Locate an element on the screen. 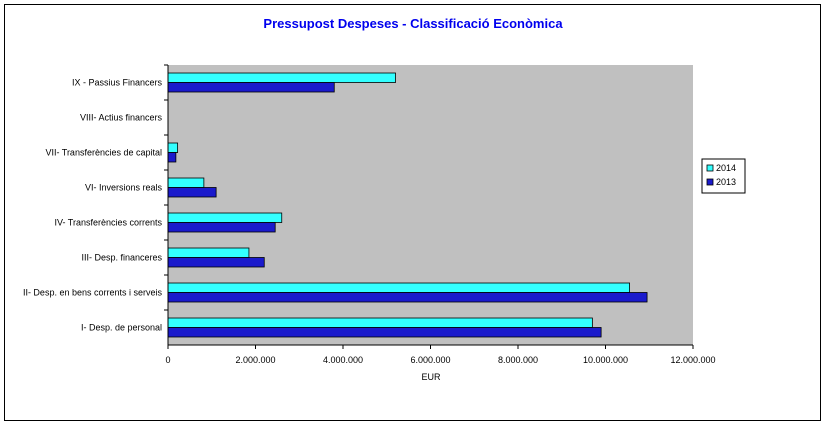 The width and height of the screenshot is (827, 426). y-tick-label-4: IV- Transferències corrents is located at coordinates (108, 223).